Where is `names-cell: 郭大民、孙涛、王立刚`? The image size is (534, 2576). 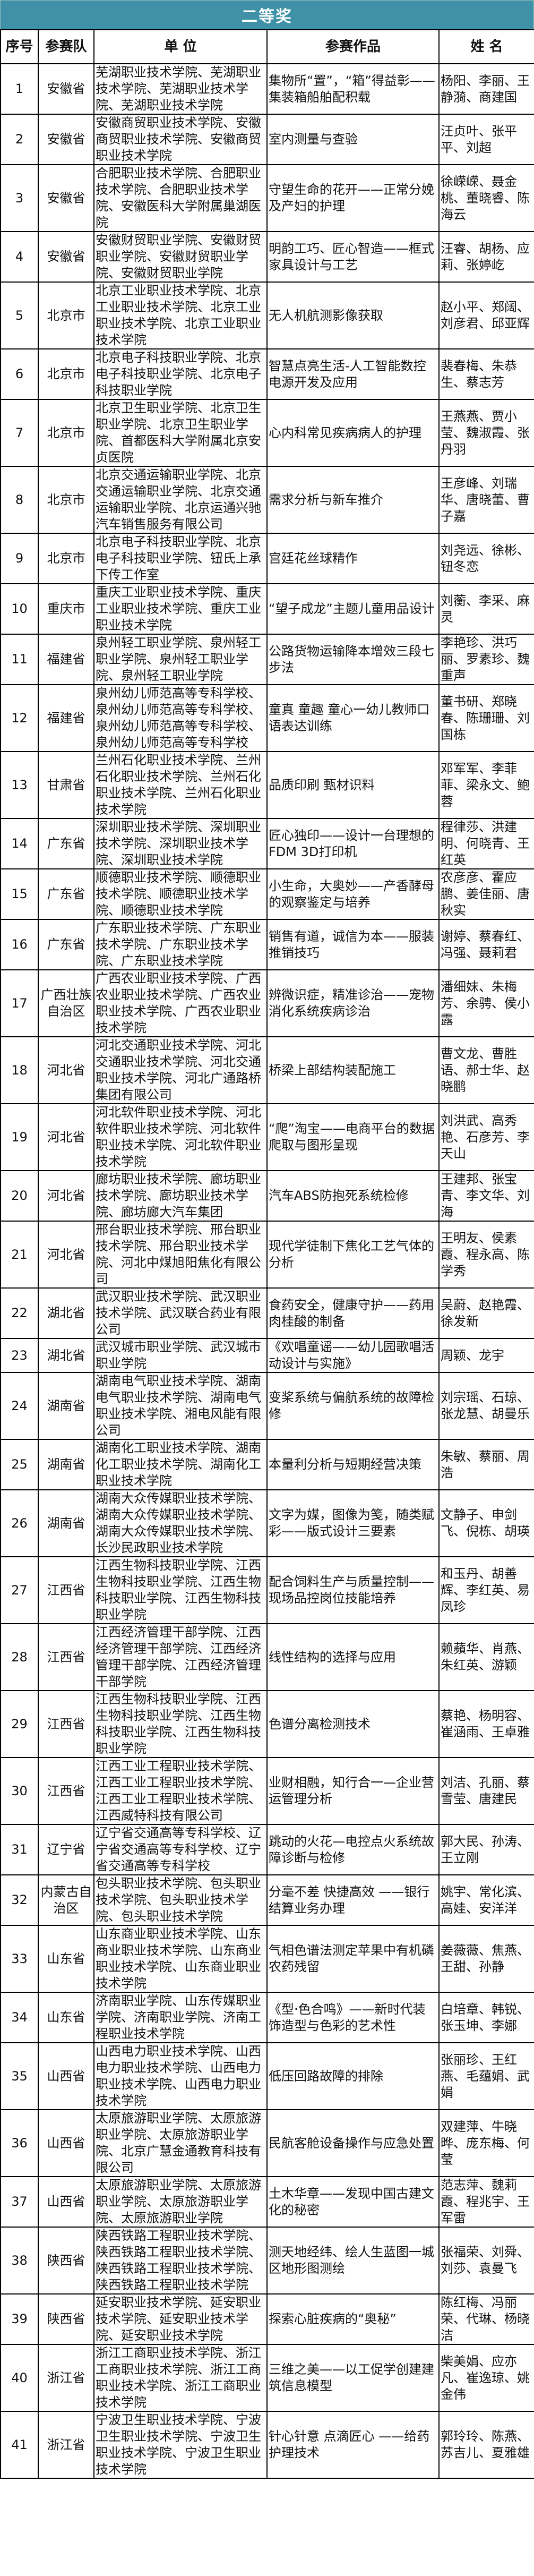 names-cell: 郭大民、孙涛、王立刚 is located at coordinates (486, 1850).